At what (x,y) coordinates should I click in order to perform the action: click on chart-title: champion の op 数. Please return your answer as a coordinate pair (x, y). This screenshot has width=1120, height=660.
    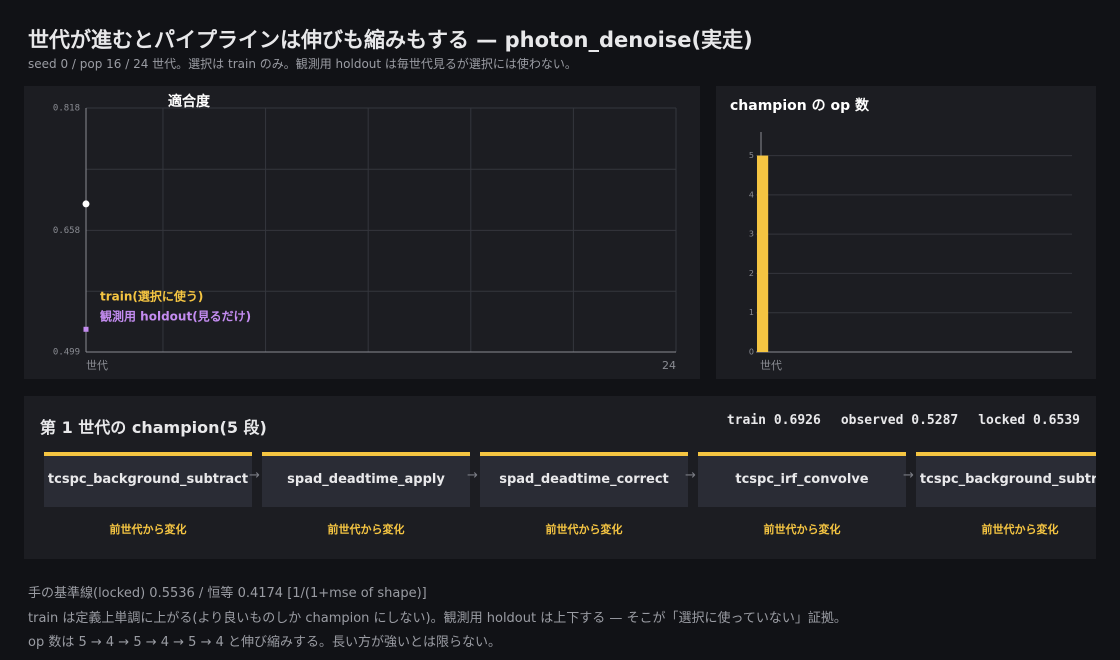
    Looking at the image, I should click on (800, 105).